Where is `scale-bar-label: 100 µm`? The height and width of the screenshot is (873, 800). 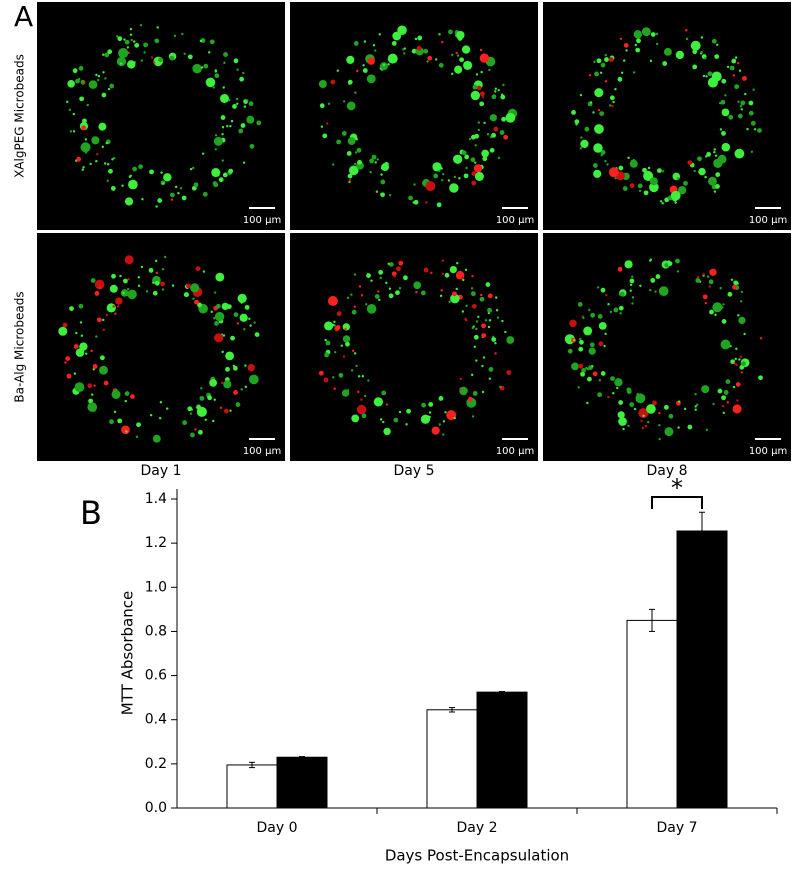 scale-bar-label: 100 µm is located at coordinates (515, 451).